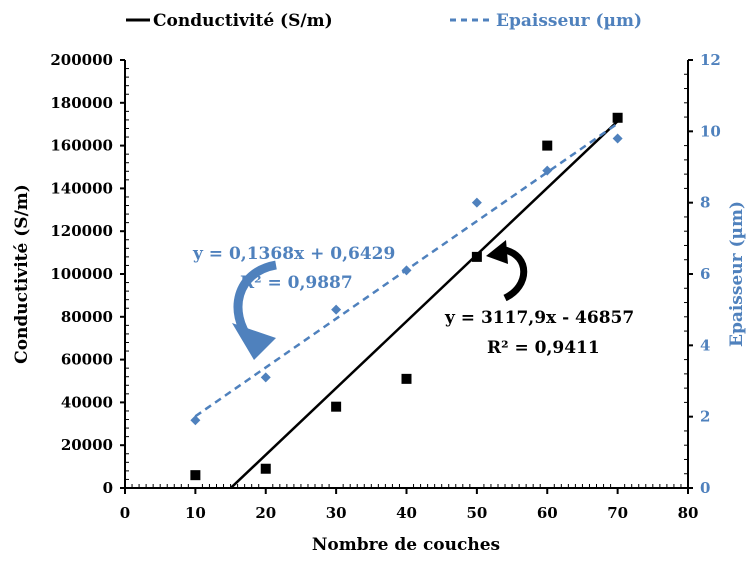 This screenshot has height=561, width=754. I want to click on y-right-tick-label: 10, so click(710, 131).